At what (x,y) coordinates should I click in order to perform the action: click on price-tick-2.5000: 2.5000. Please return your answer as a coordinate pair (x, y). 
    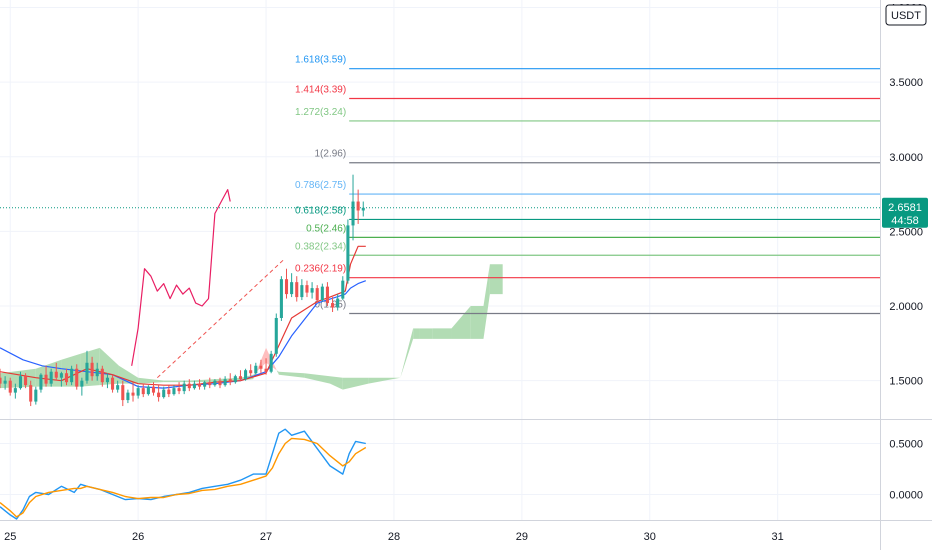
    Looking at the image, I should click on (906, 232).